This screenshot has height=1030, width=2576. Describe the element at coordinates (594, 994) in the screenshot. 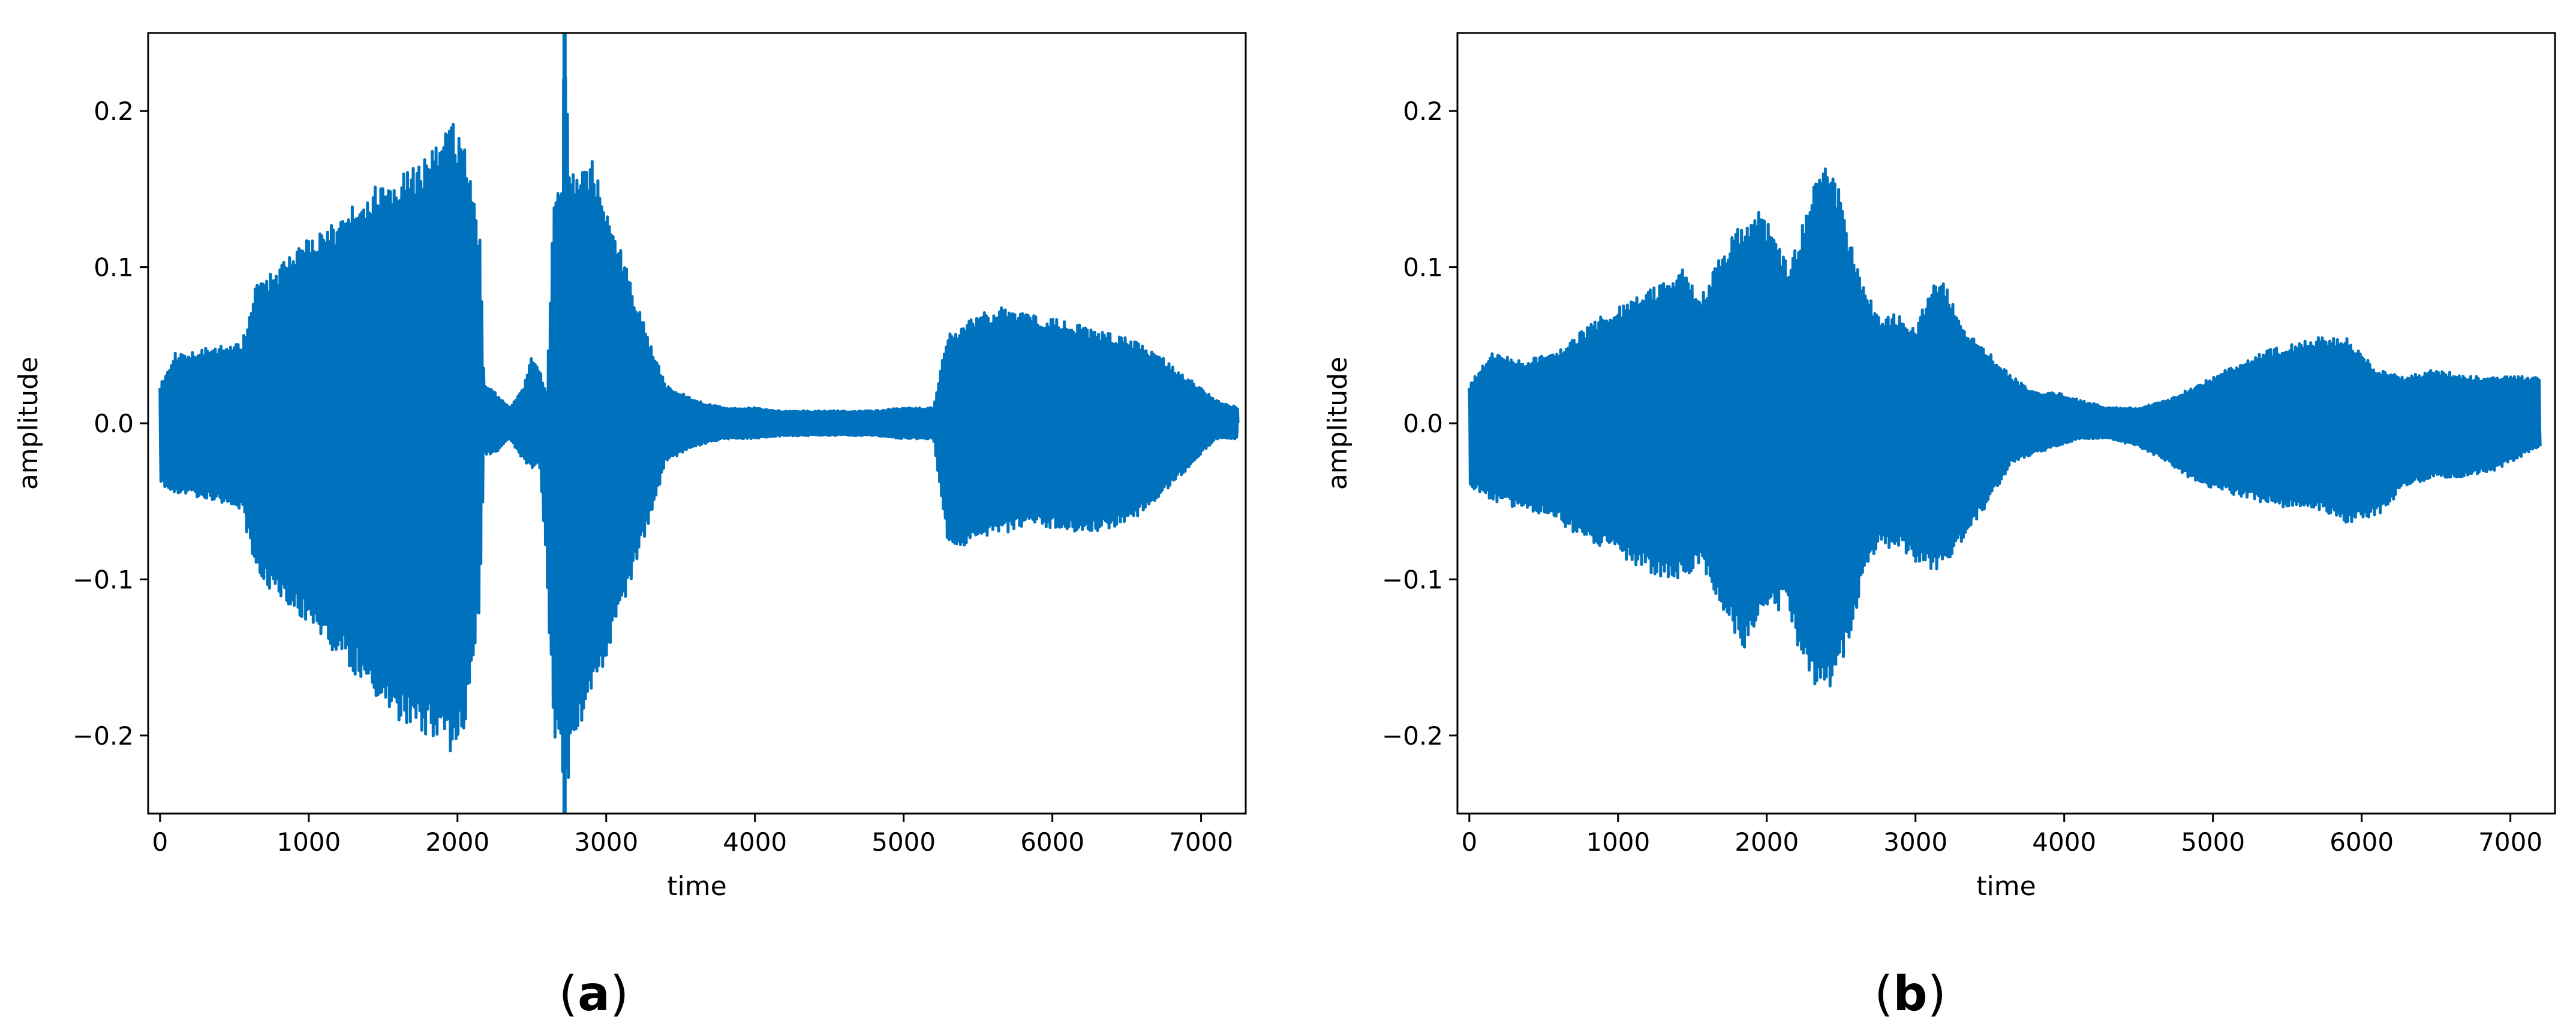

I see `panel-caption-a: (a)` at that location.